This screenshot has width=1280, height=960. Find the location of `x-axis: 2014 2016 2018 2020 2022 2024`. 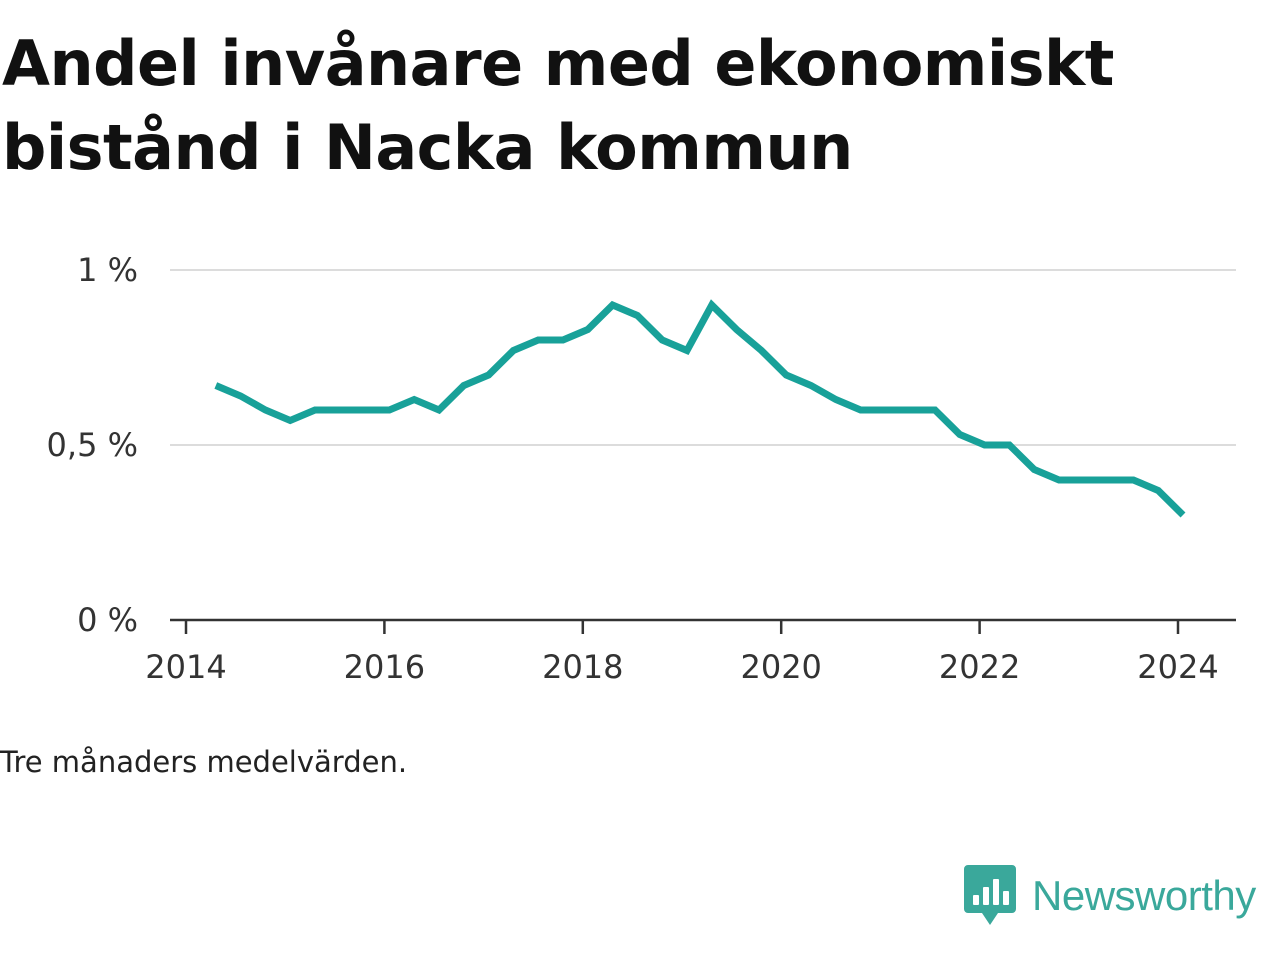

x-axis: 2014 2016 2018 2020 2022 2024 is located at coordinates (690, 652).